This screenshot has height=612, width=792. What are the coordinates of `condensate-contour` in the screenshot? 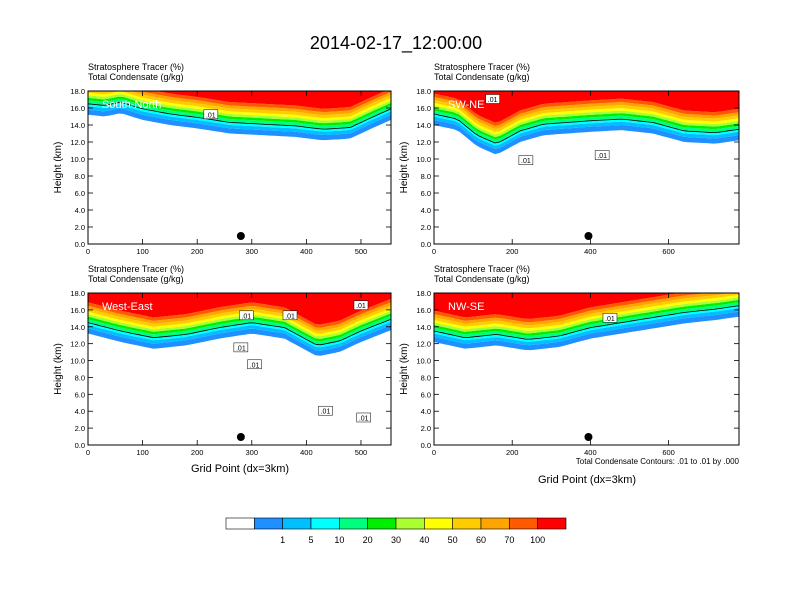 It's located at (586, 322).